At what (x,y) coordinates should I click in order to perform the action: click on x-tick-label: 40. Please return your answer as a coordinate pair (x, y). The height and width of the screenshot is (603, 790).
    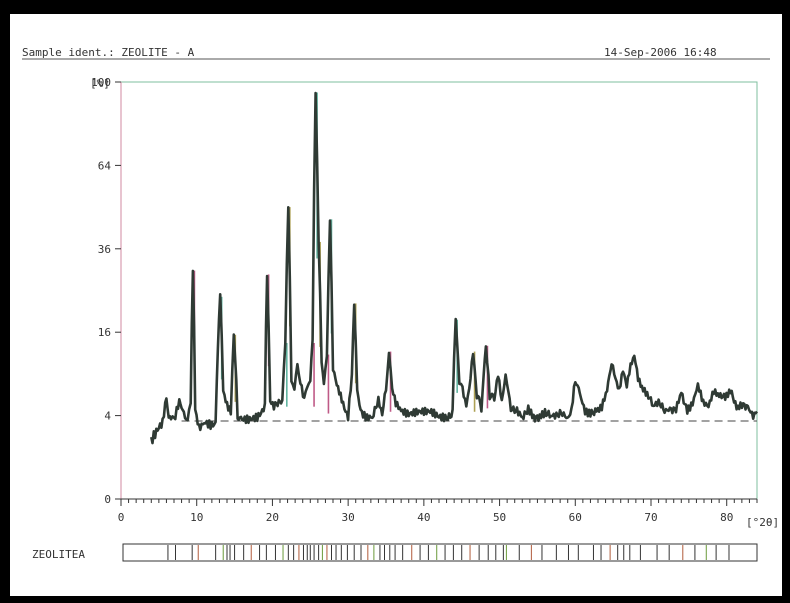
    Looking at the image, I should click on (423, 517).